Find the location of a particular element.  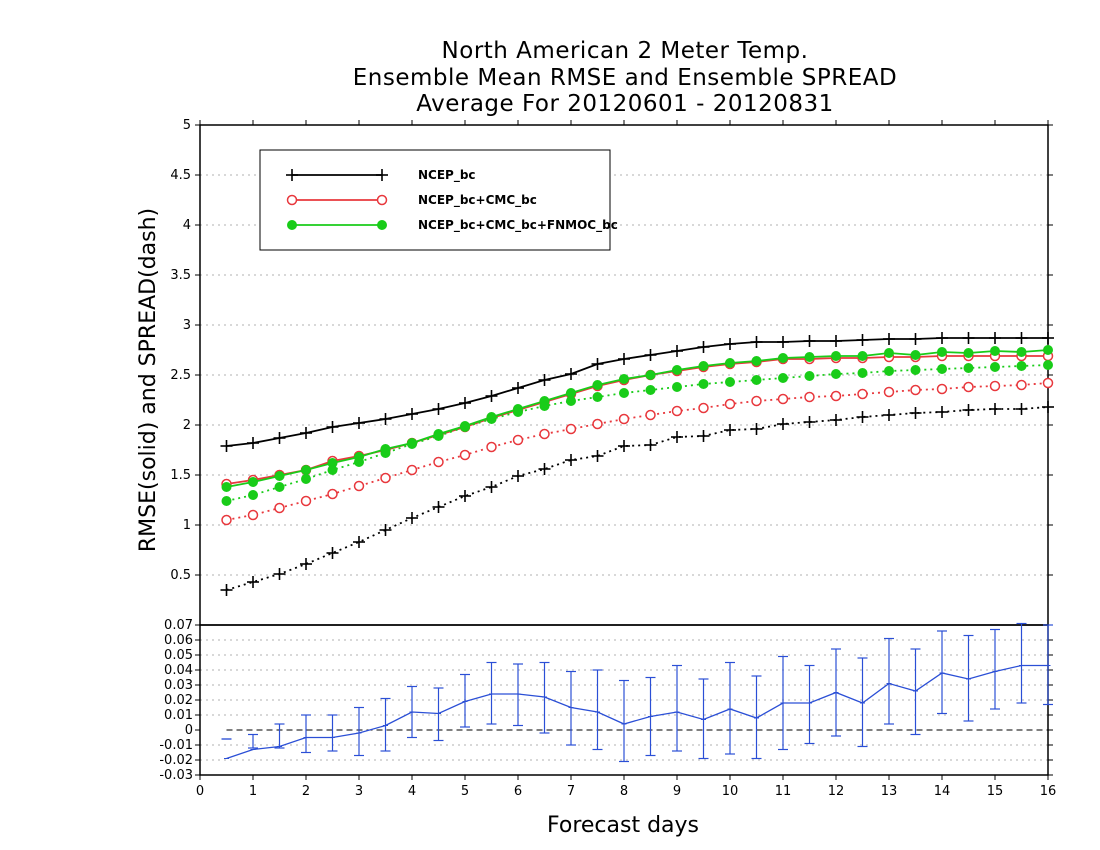

y-tick-label: 0.04 is located at coordinates (178, 670).